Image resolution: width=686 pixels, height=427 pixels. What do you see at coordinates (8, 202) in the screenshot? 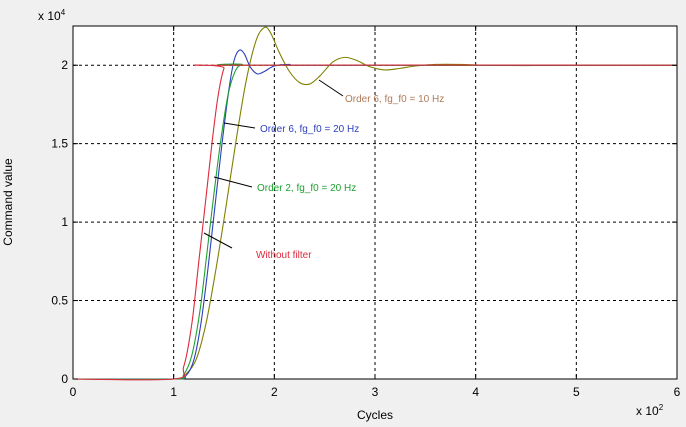
I see `y-axis-label: Command value` at bounding box center [8, 202].